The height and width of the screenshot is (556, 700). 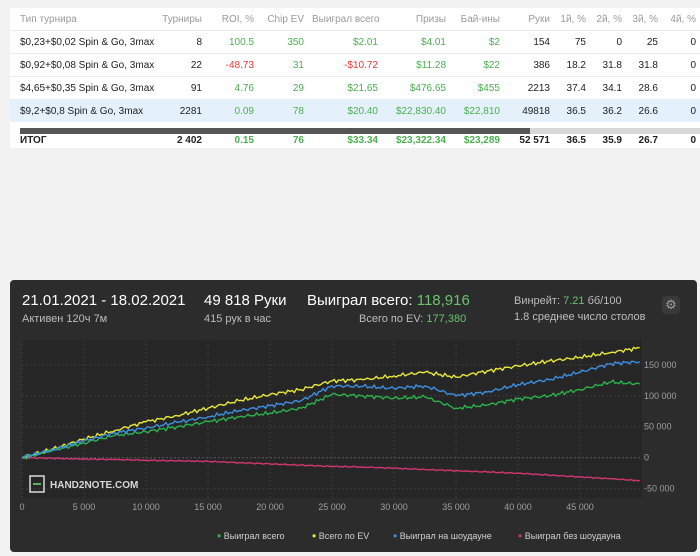 I want to click on cell-type: $0,92+$0,08 Spin & Go, 3max, so click(x=82, y=65).